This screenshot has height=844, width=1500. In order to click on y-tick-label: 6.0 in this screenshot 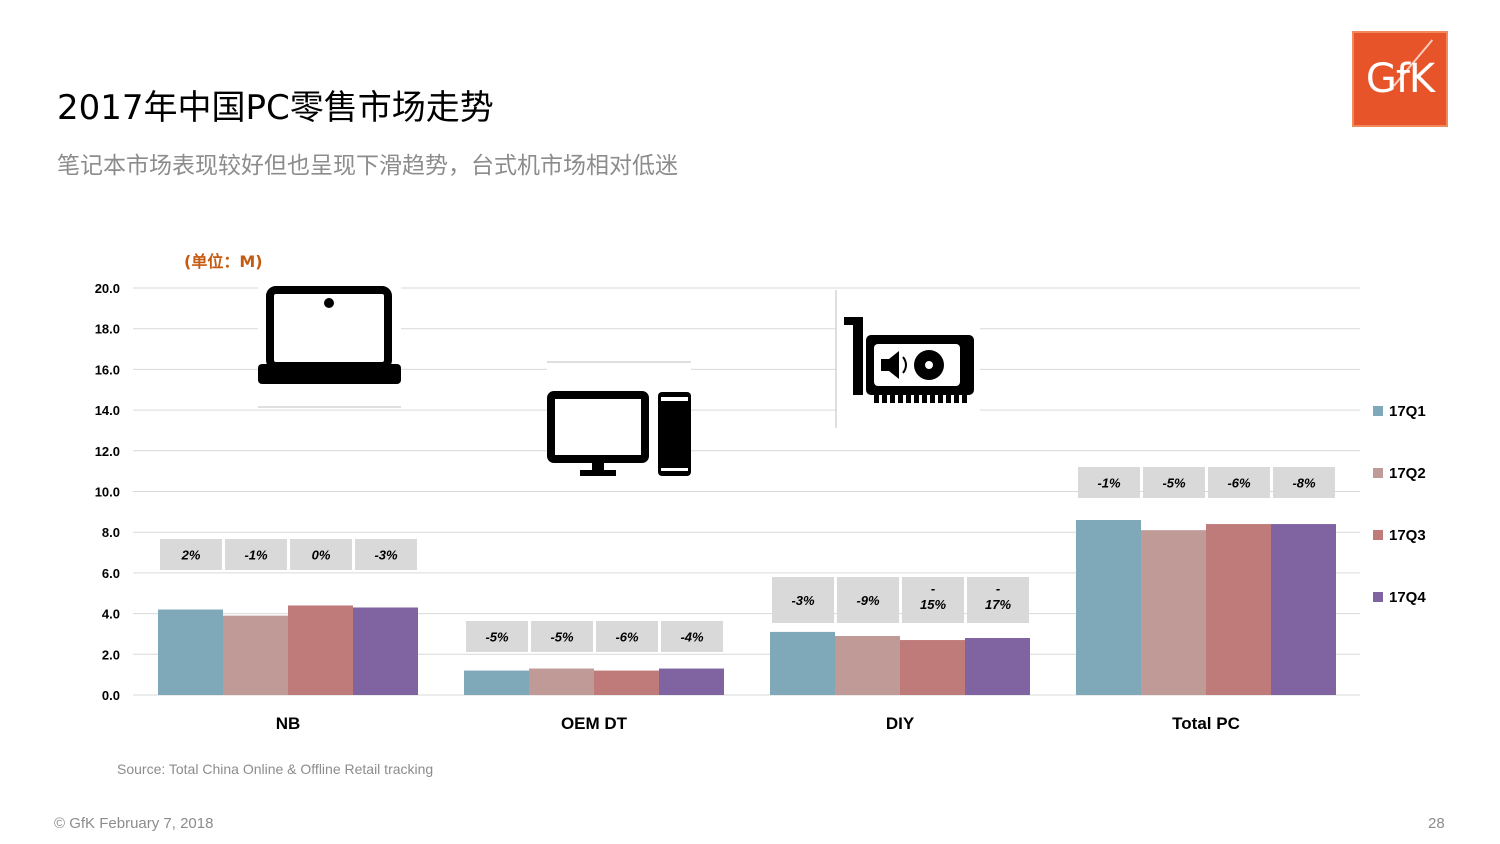, I will do `click(111, 573)`.